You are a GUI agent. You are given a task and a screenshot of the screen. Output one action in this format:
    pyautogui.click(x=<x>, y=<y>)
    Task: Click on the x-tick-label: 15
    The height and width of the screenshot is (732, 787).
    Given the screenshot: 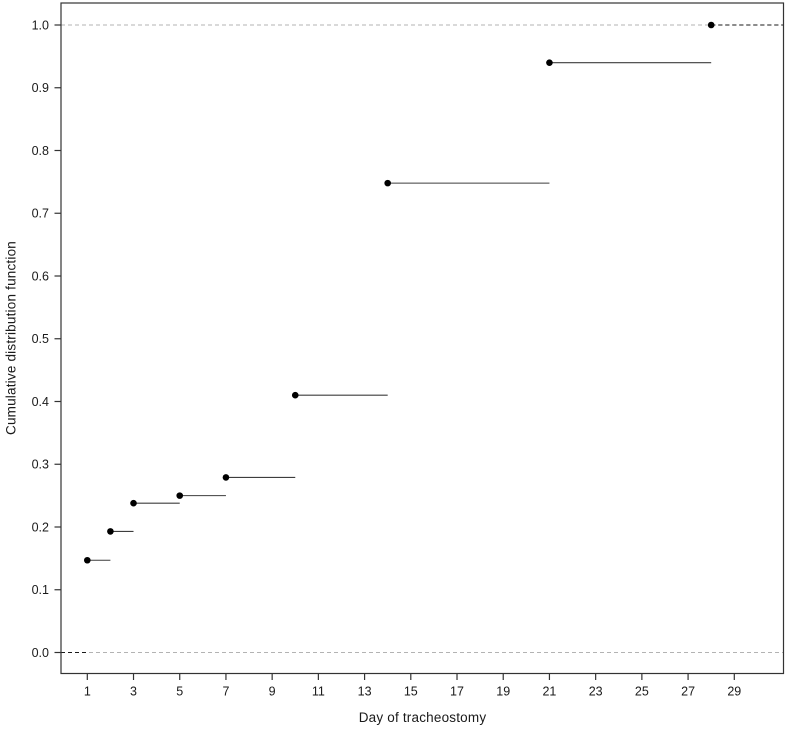 What is the action you would take?
    pyautogui.click(x=411, y=692)
    